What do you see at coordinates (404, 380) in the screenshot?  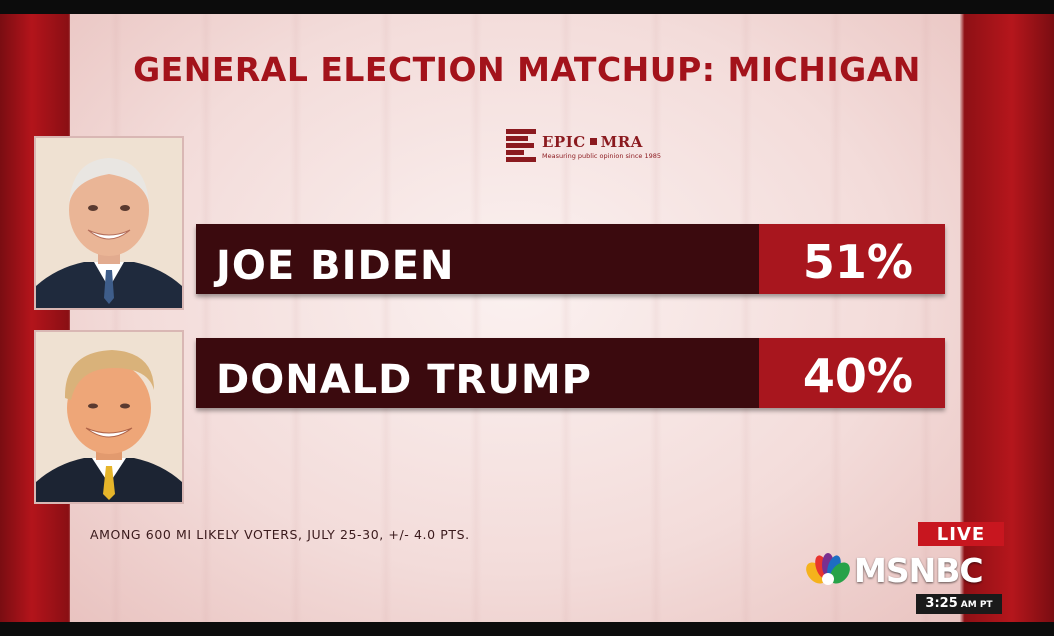 I see `candidate-name: DONALD TRUMP` at bounding box center [404, 380].